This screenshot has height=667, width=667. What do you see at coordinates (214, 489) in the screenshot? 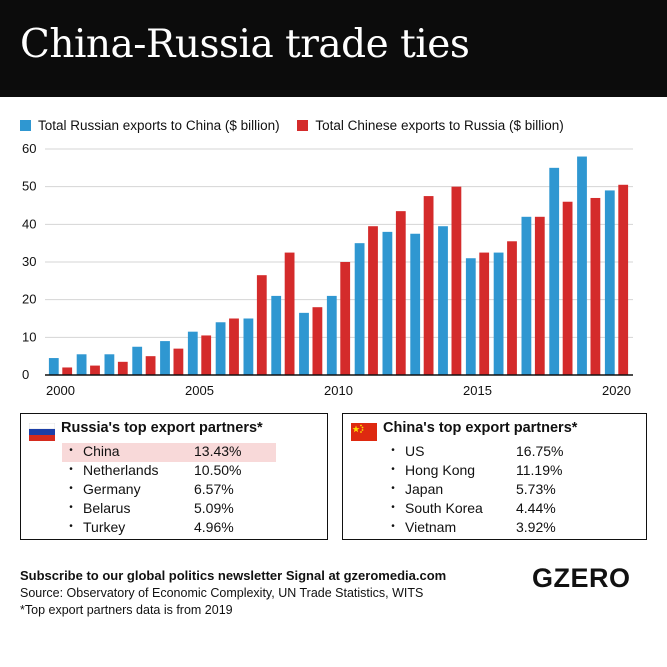
I see `partner-percent: 6.57%` at bounding box center [214, 489].